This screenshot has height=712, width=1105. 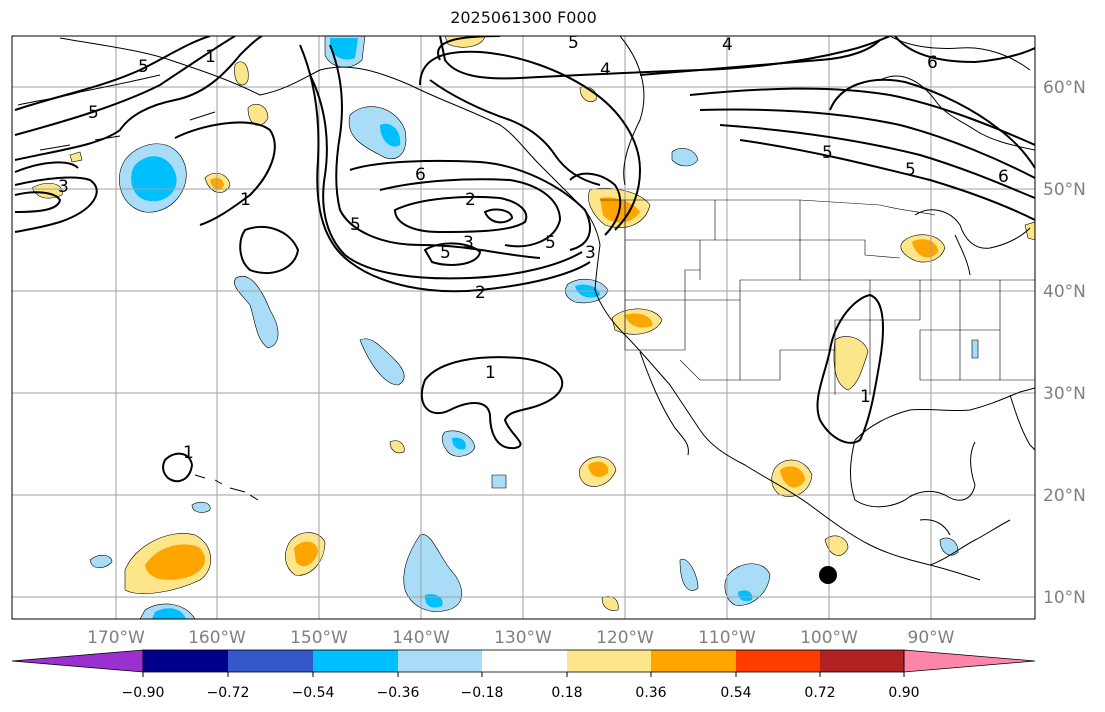 What do you see at coordinates (727, 638) in the screenshot?
I see `lon-tick-label: 110°W` at bounding box center [727, 638].